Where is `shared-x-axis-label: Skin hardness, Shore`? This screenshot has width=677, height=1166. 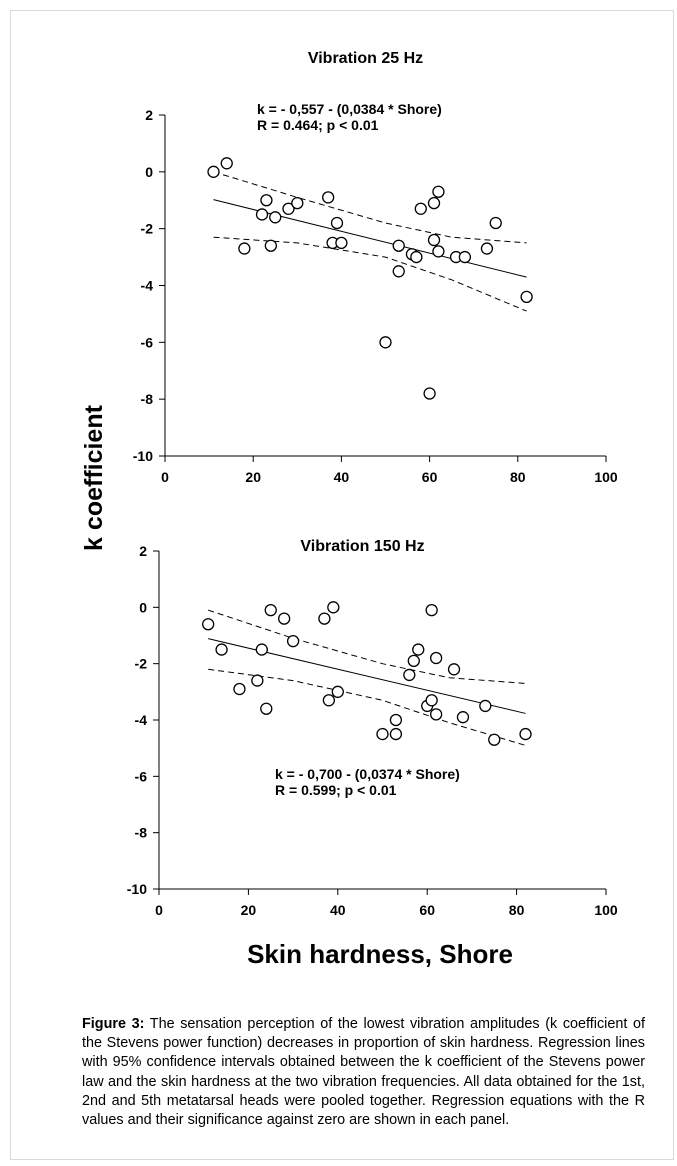 shared-x-axis-label: Skin hardness, Shore is located at coordinates (380, 954).